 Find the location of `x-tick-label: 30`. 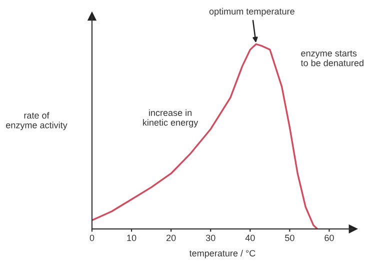

x-tick-label: 30 is located at coordinates (211, 238).